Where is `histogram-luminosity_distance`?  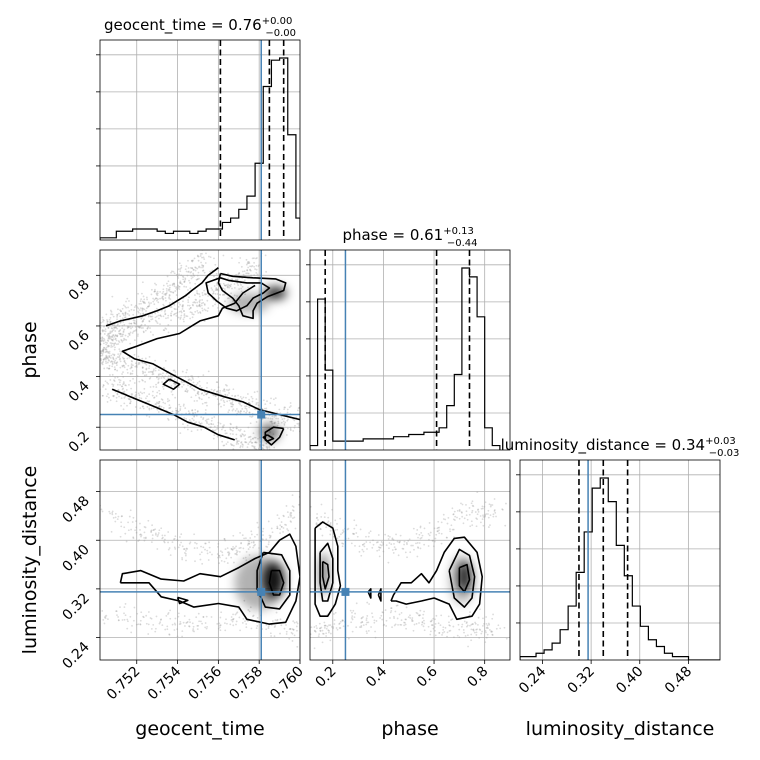
histogram-luminosity_distance is located at coordinates (620, 560).